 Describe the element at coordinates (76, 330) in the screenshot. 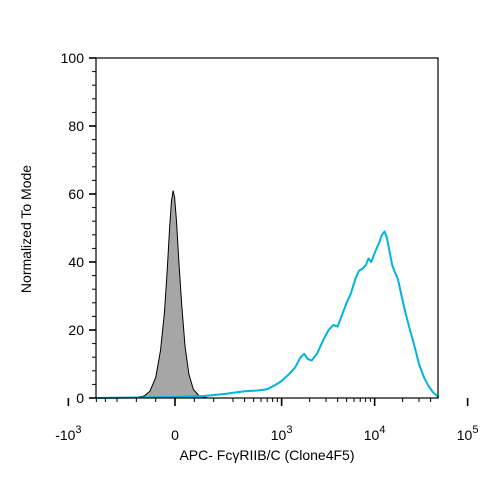

I see `y-tick-label: 20` at that location.